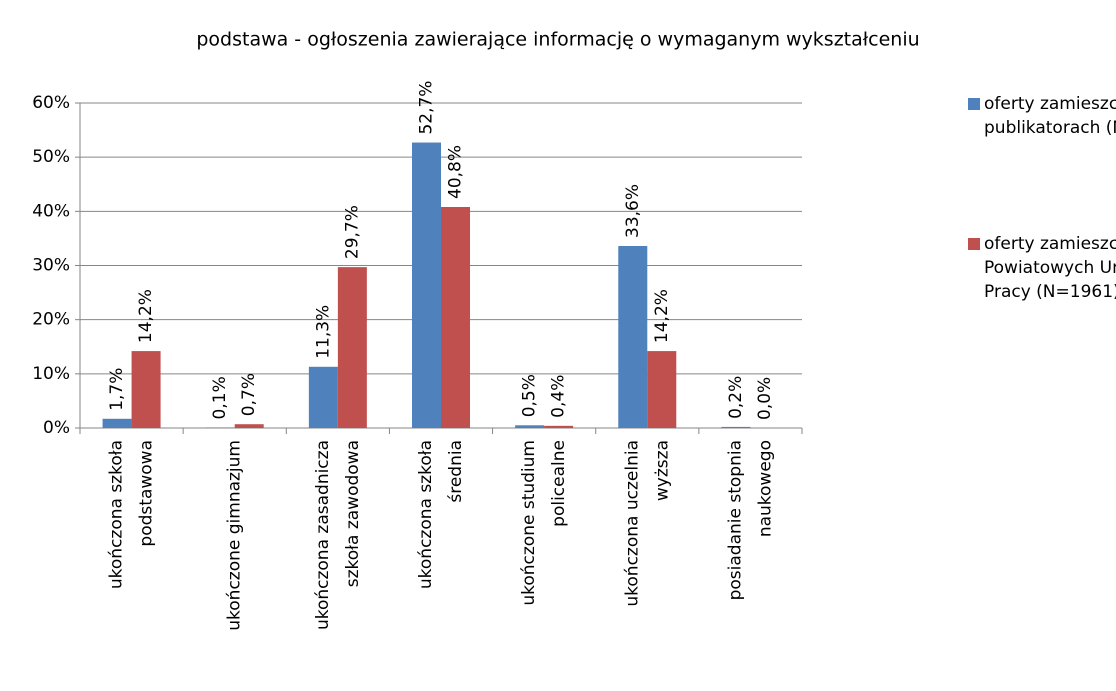 The width and height of the screenshot is (1116, 691). Describe the element at coordinates (544, 523) in the screenshot. I see `x-tick-label: ukończone studium policealne` at that location.